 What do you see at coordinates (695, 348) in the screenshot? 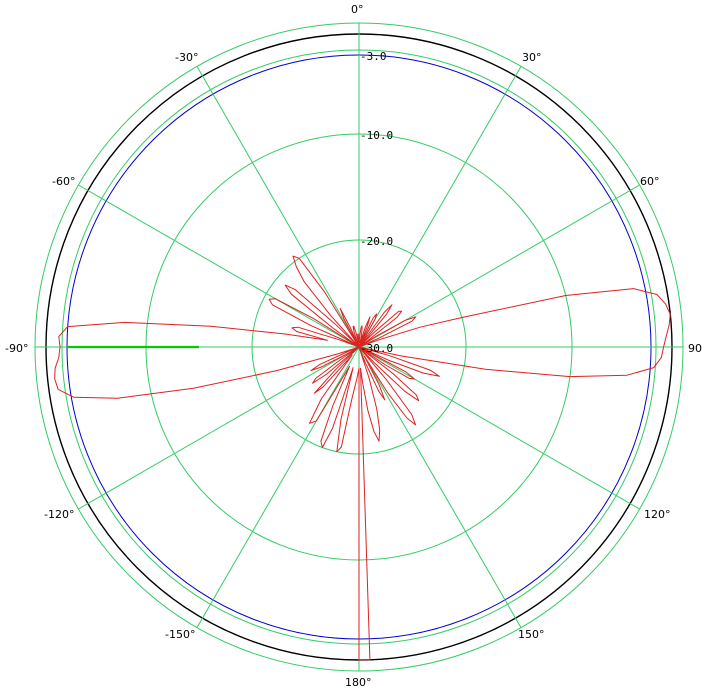
I see `angle-tick-label: 90` at bounding box center [695, 348].